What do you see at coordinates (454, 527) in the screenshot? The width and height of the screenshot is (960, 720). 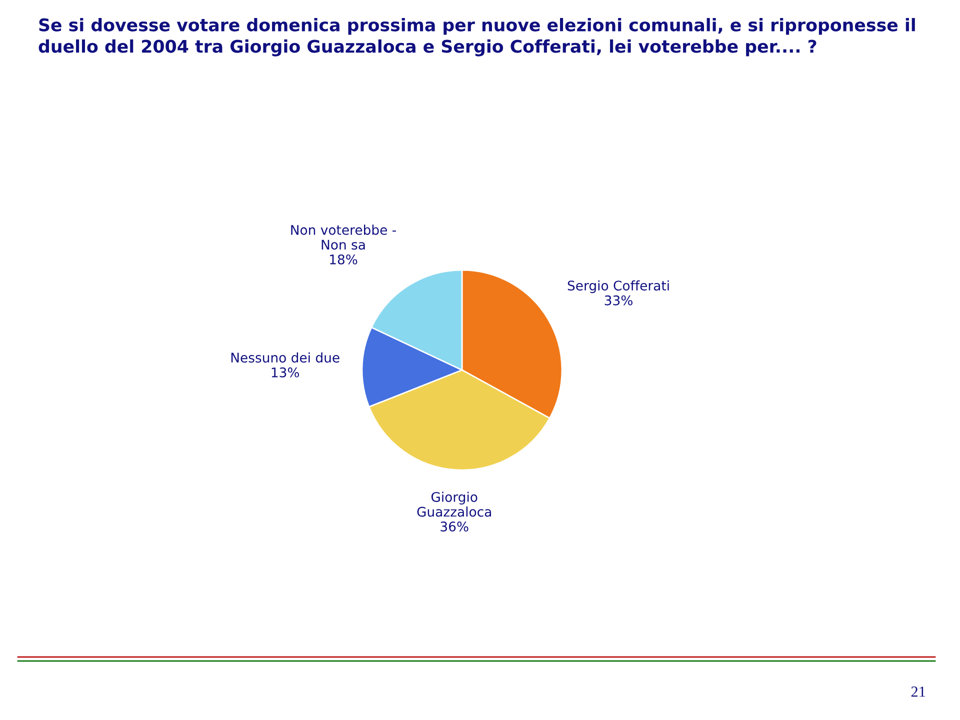 I see `data-label: 36%` at bounding box center [454, 527].